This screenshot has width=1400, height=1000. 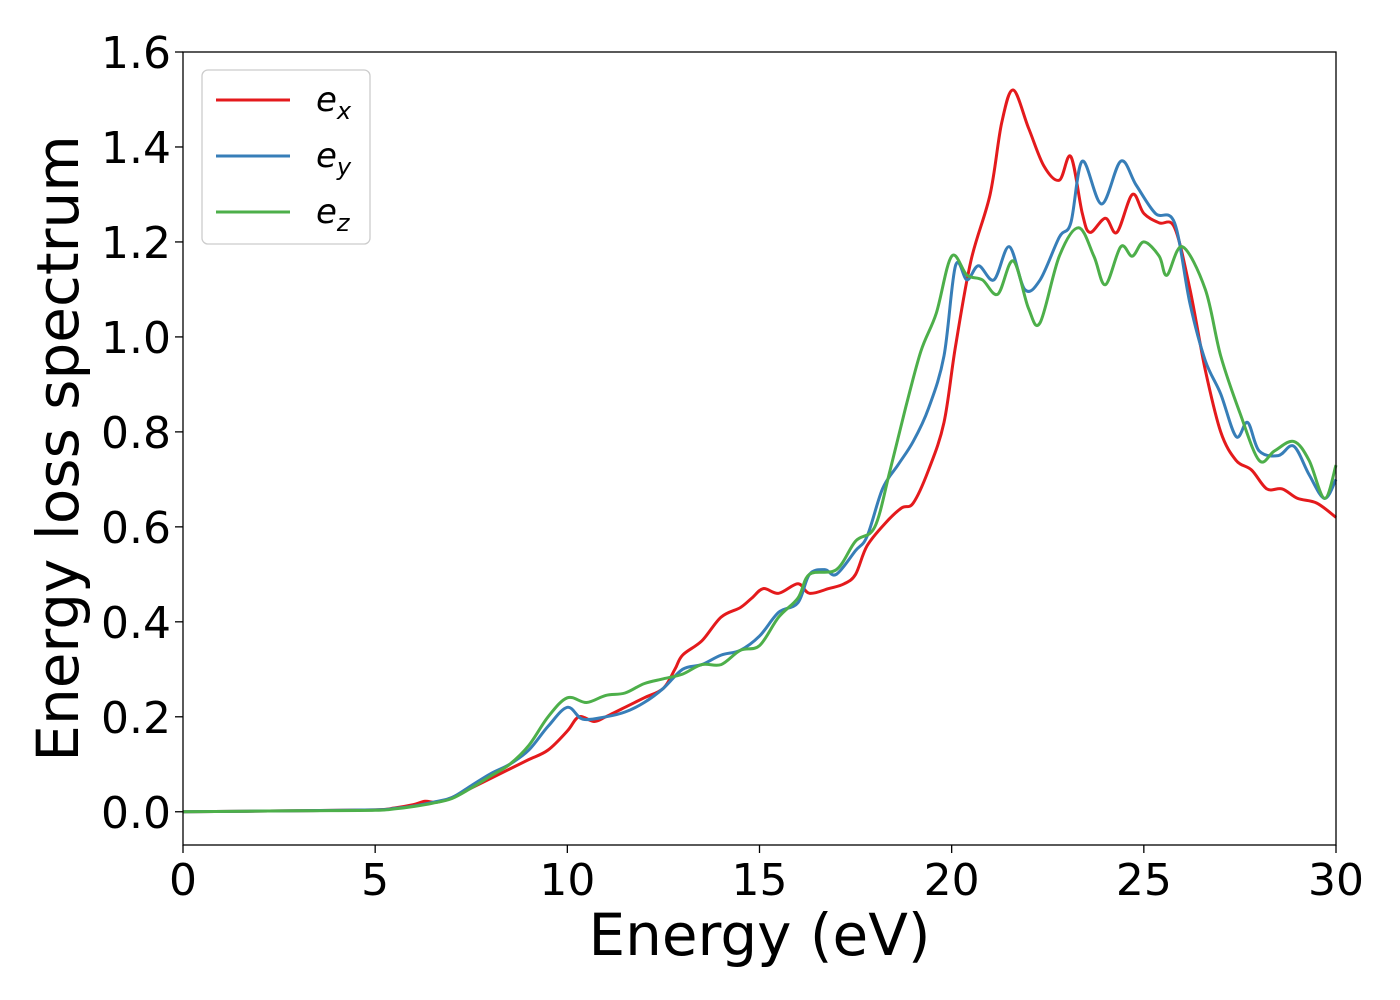 I want to click on y-tick-label: 0.2, so click(x=136, y=718).